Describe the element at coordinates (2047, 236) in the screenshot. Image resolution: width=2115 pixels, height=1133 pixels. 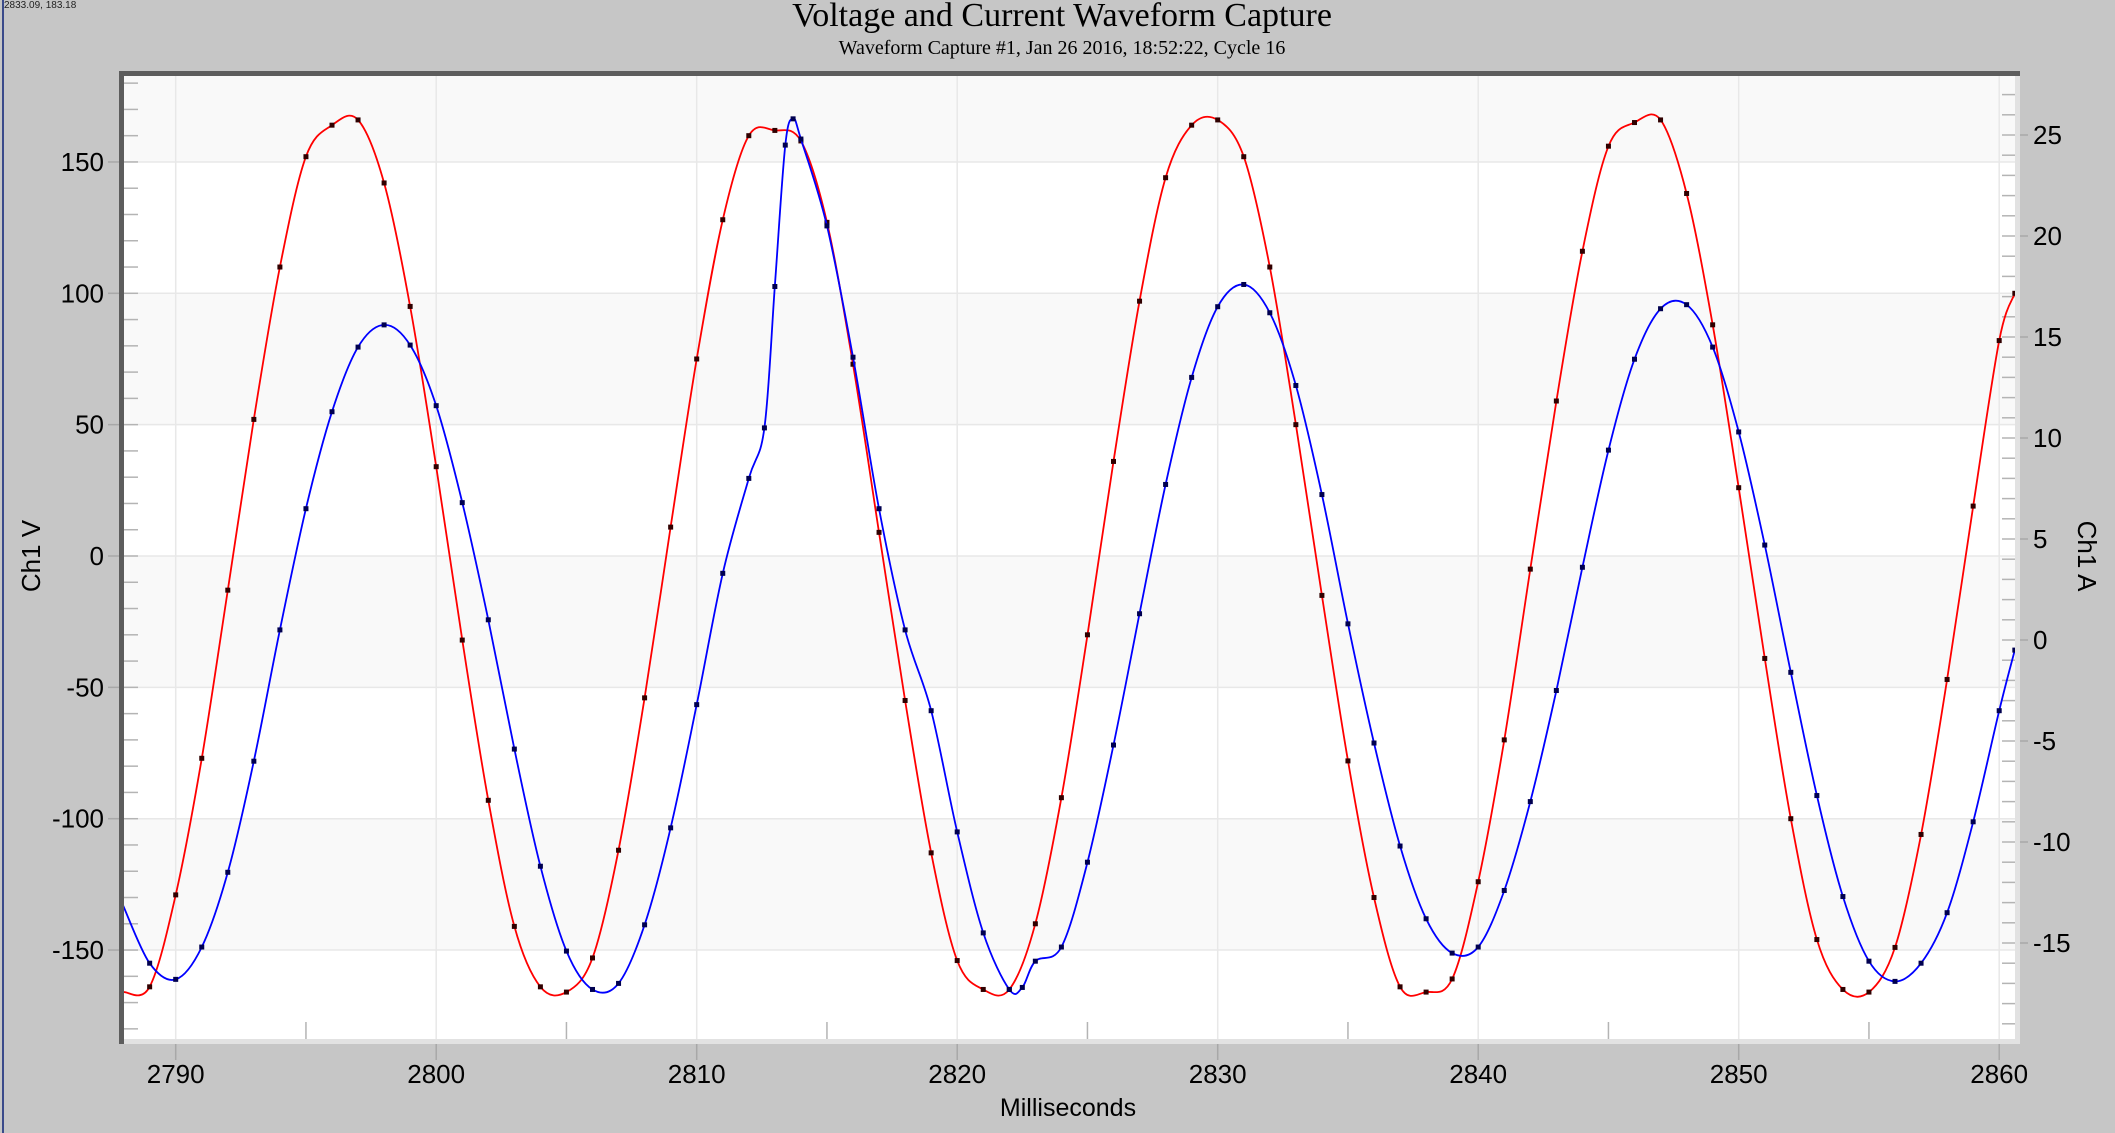
I see `y2-tick-label: 20` at that location.